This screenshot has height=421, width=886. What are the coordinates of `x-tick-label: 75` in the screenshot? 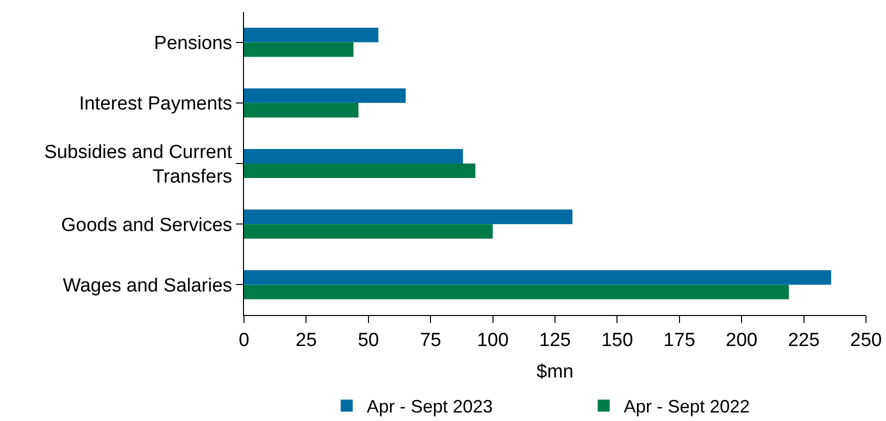 It's located at (431, 340).